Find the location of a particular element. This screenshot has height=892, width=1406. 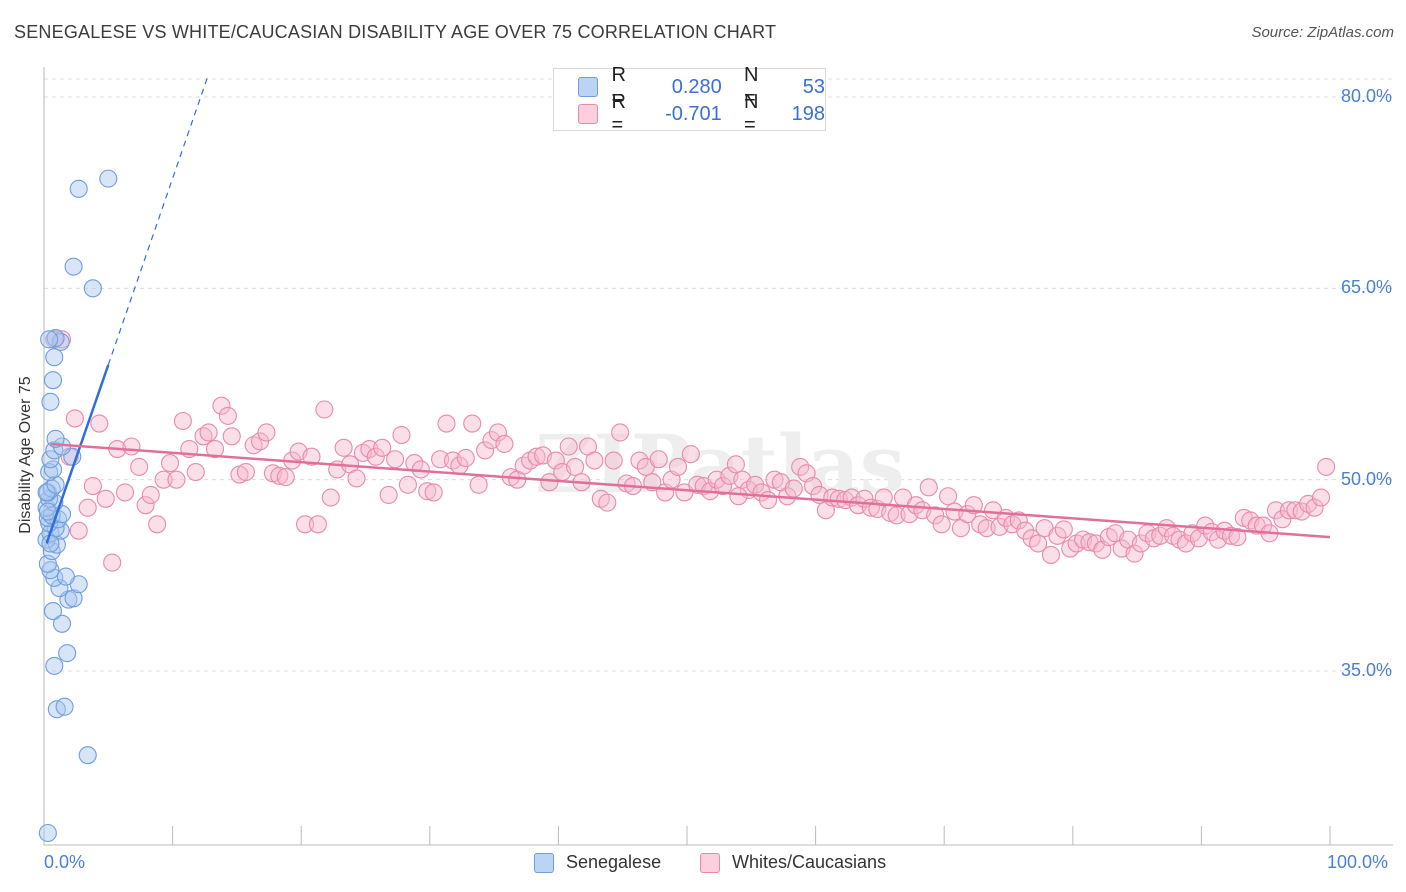

bottom-legend-label-whites: Whites/Caucasians is located at coordinates (809, 862).